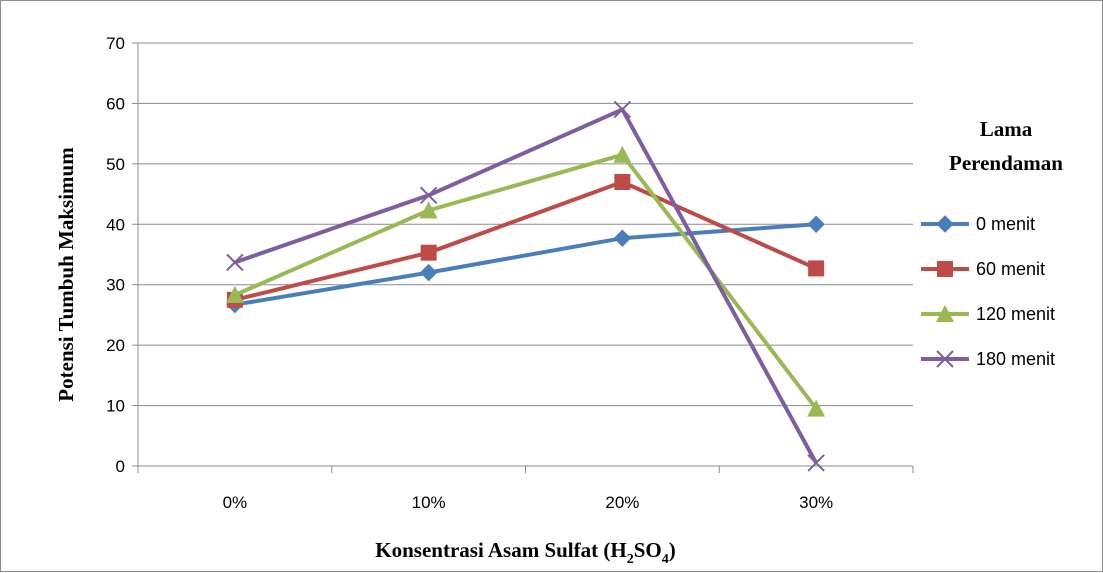 The width and height of the screenshot is (1103, 573). What do you see at coordinates (235, 502) in the screenshot?
I see `x-tick-label: 0%` at bounding box center [235, 502].